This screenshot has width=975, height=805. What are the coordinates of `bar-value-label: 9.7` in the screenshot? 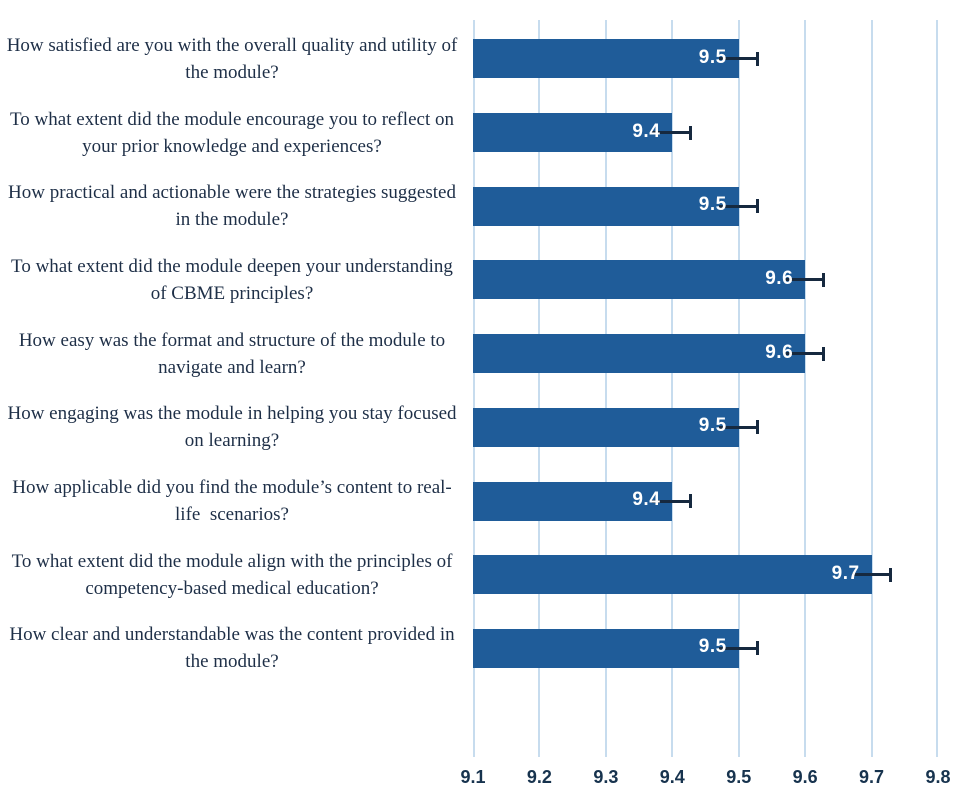 It's located at (845, 573).